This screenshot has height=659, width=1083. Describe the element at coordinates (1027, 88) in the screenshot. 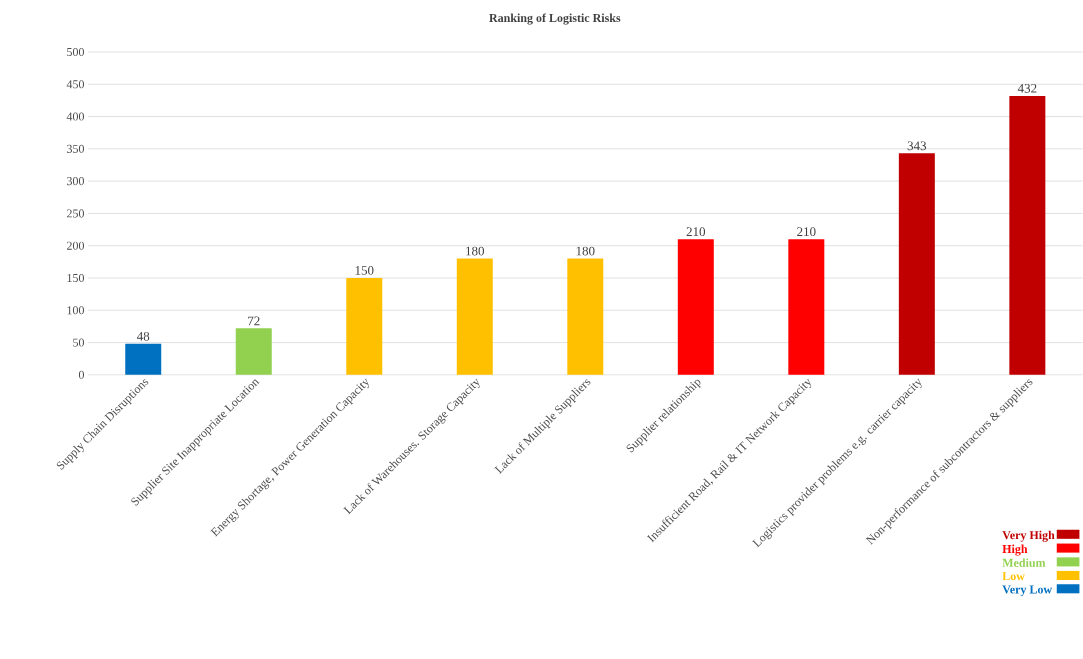

I see `data-label: 432` at that location.